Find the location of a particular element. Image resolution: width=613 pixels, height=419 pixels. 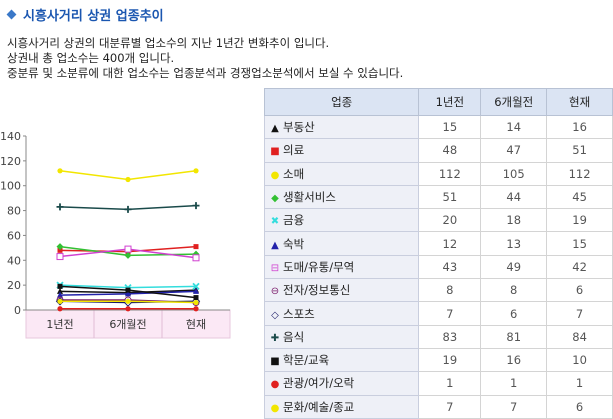

row-category-label: 소매 is located at coordinates (294, 173).